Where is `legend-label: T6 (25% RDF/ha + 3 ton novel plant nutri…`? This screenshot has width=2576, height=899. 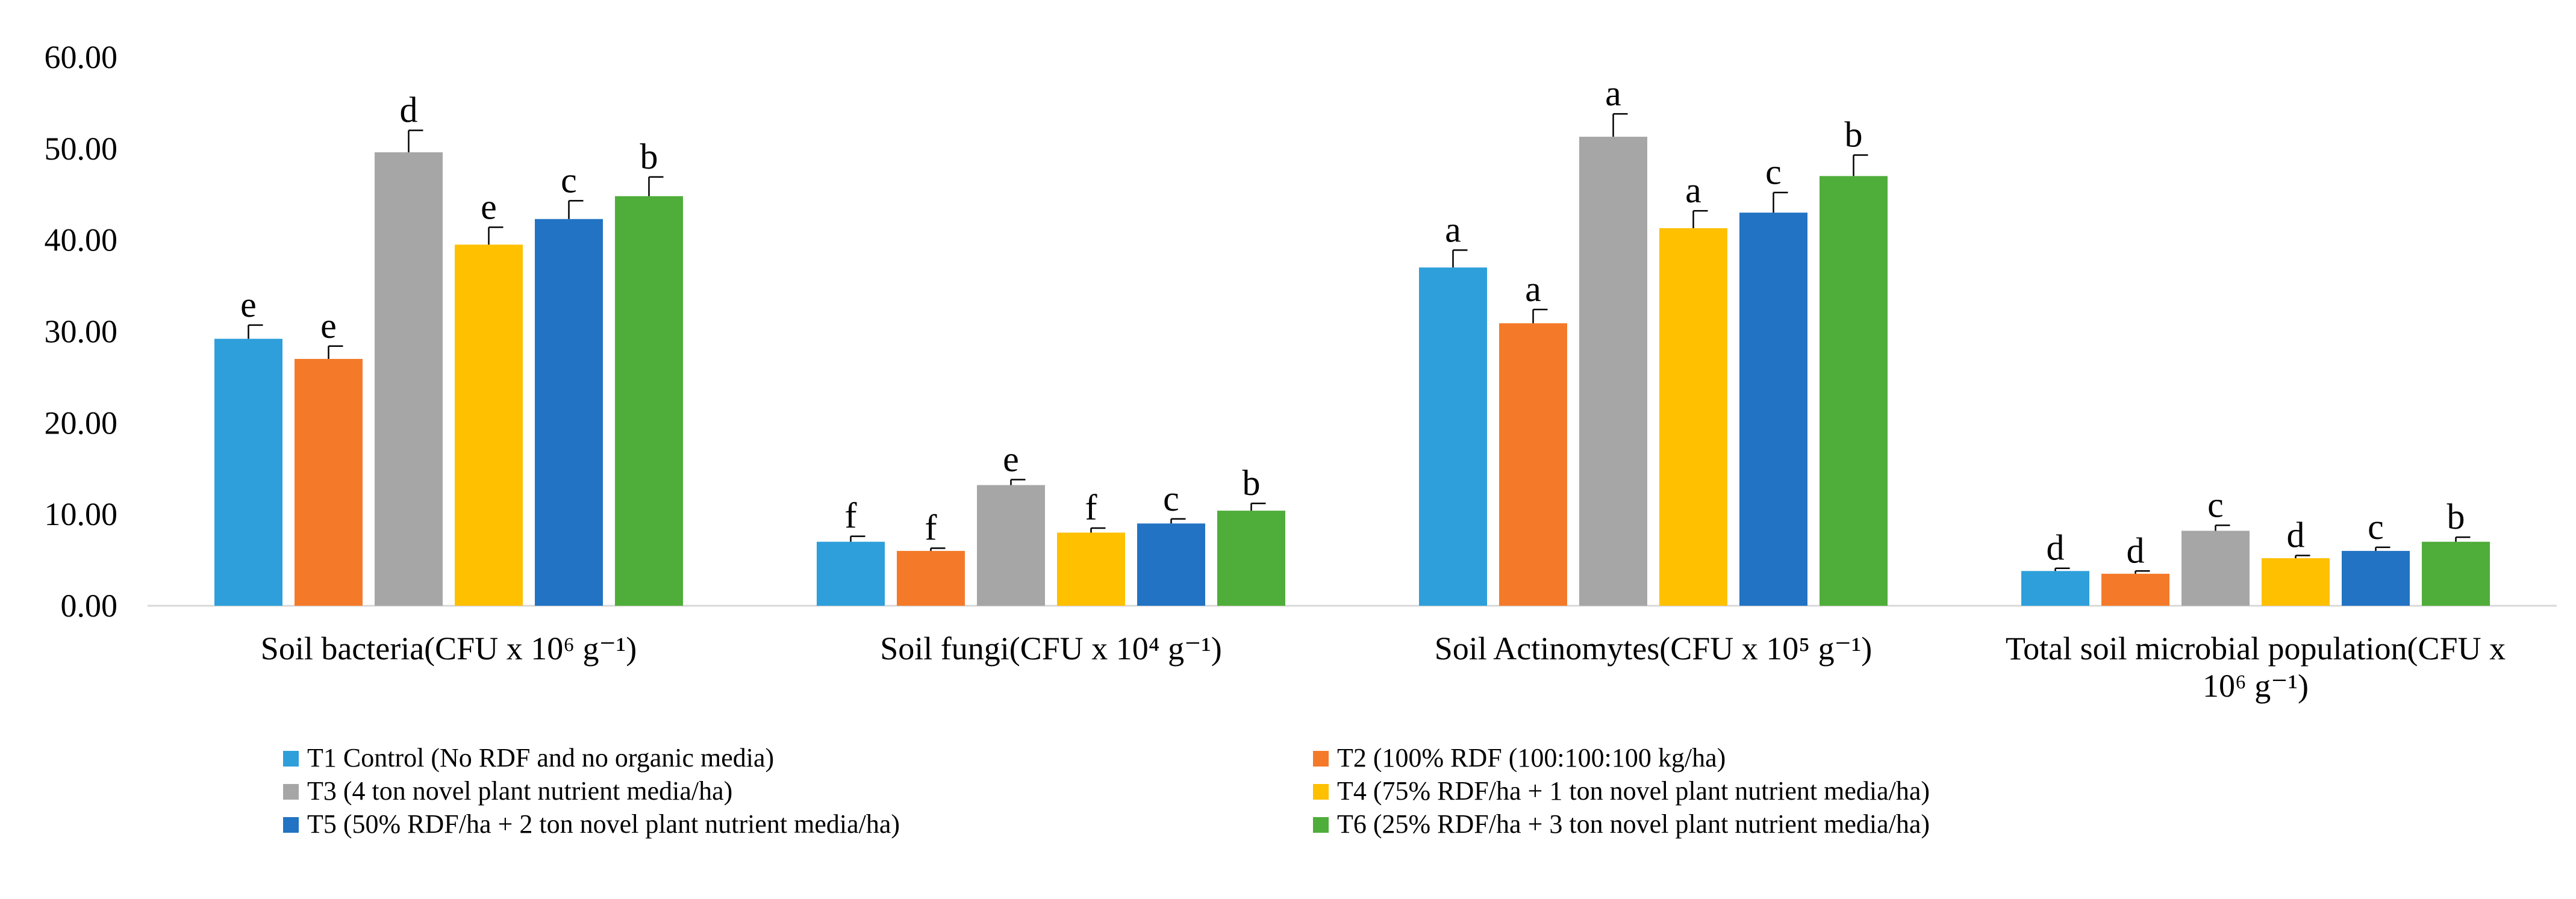 legend-label: T6 (25% RDF/ha + 3 ton novel plant nutri… is located at coordinates (1633, 824).